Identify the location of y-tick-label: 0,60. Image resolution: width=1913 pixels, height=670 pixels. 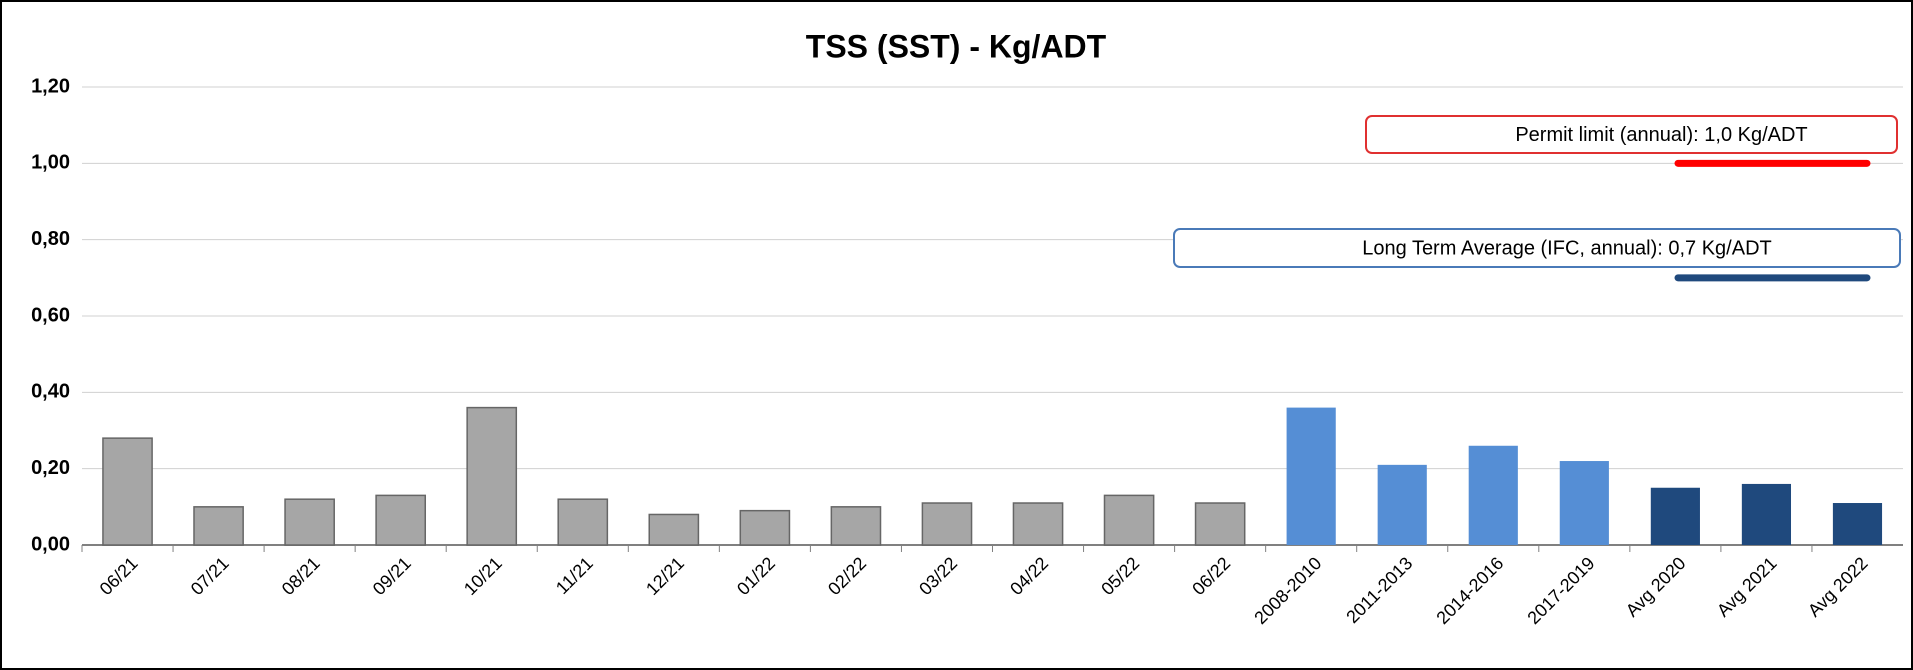
(50, 315).